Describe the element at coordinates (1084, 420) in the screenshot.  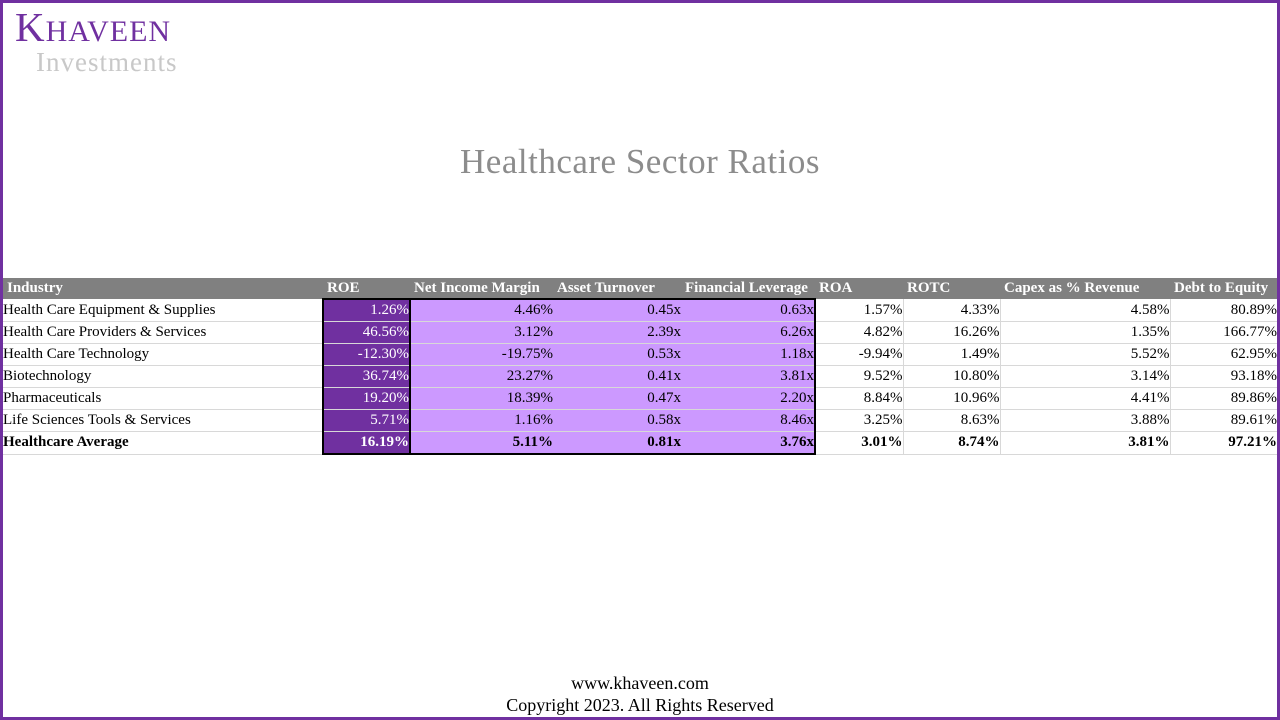
I see `capex-cell: 3.88%` at that location.